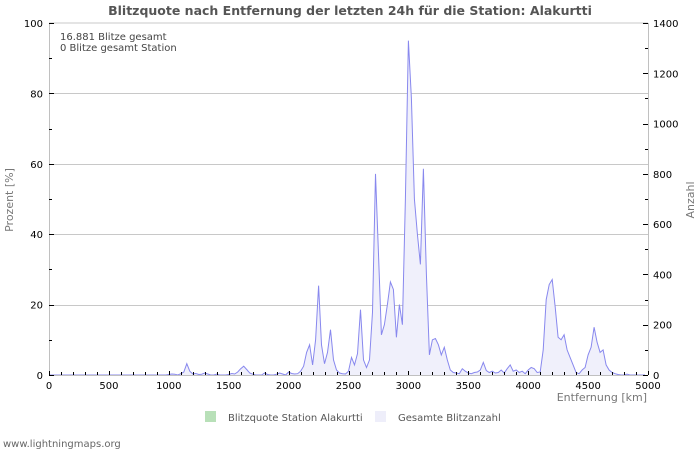  I want to click on y-right-tick-label: 0, so click(656, 376).